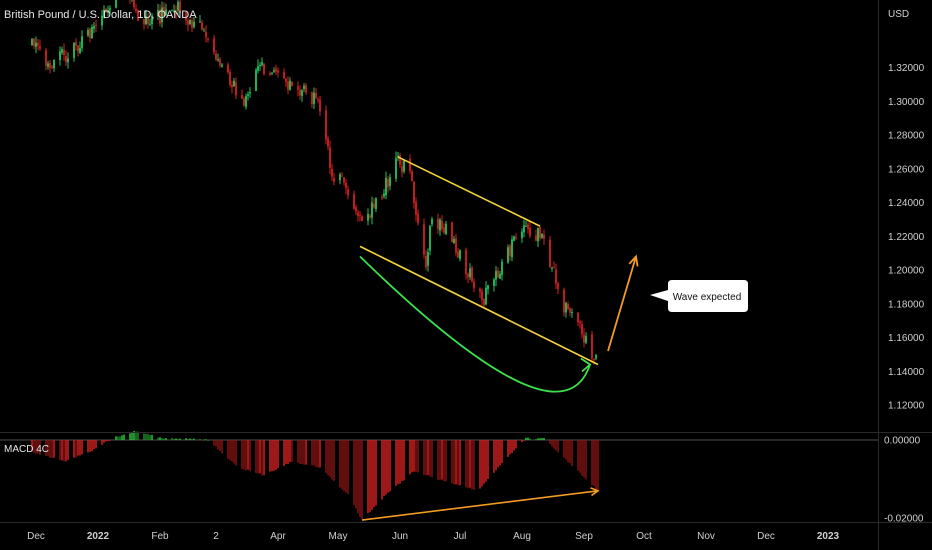 Image resolution: width=932 pixels, height=550 pixels. What do you see at coordinates (479, 305) in the screenshot?
I see `channel-lower-line` at bounding box center [479, 305].